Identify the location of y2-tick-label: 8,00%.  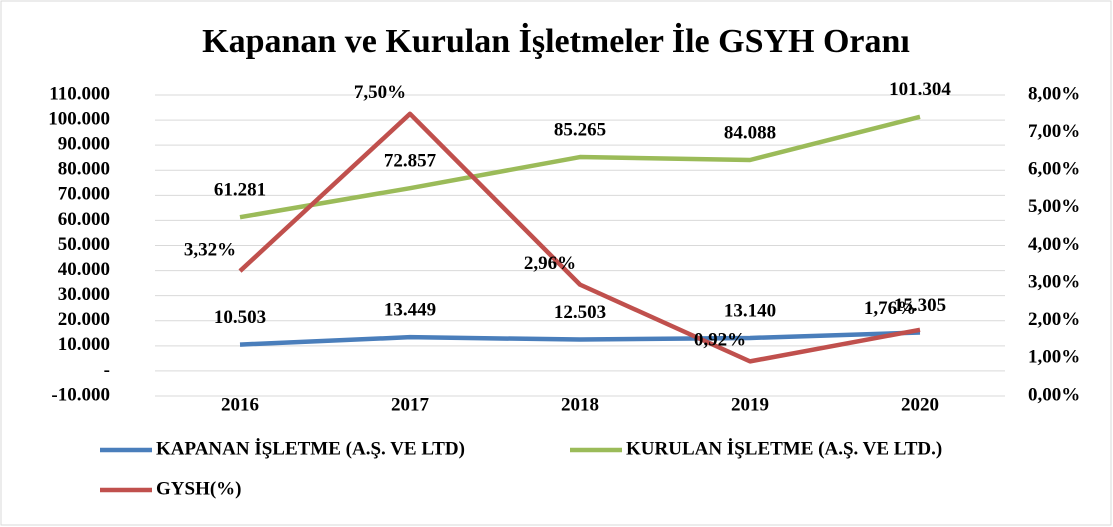
(1054, 93).